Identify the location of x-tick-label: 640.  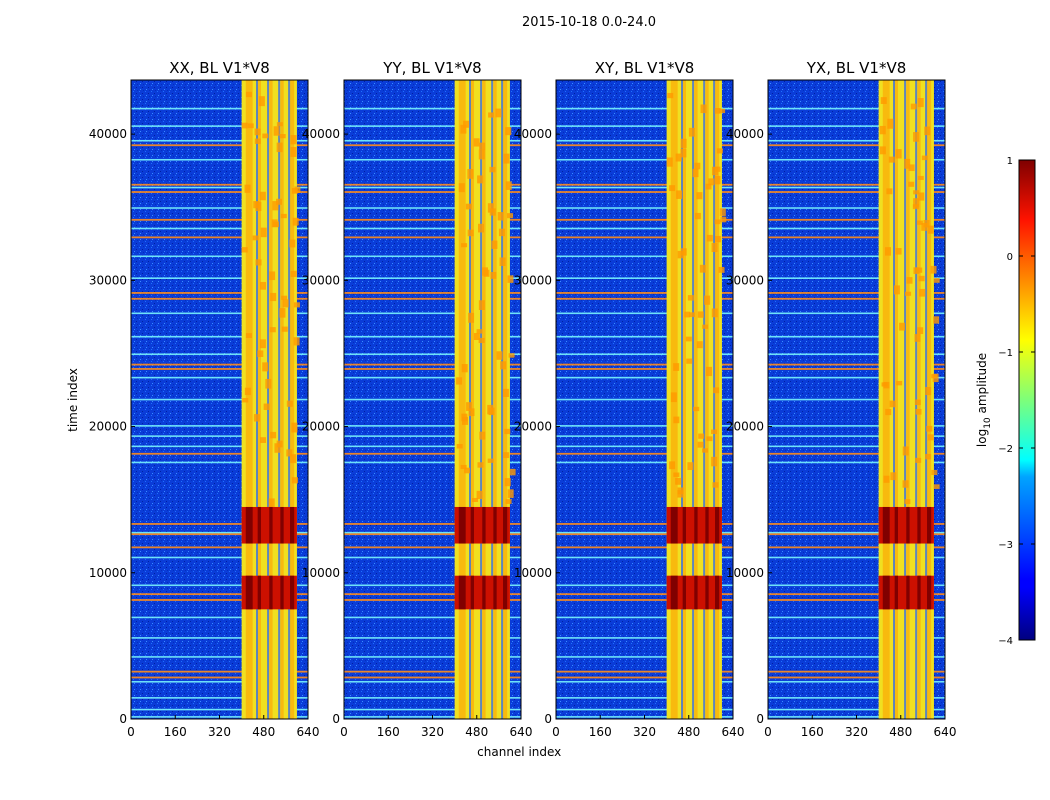
(308, 732).